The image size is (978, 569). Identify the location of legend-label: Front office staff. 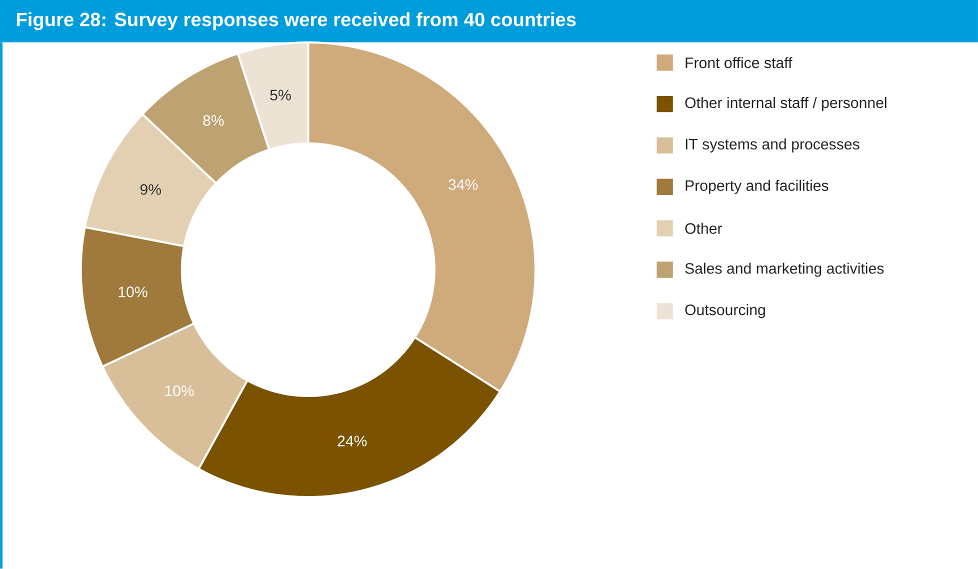
(739, 62).